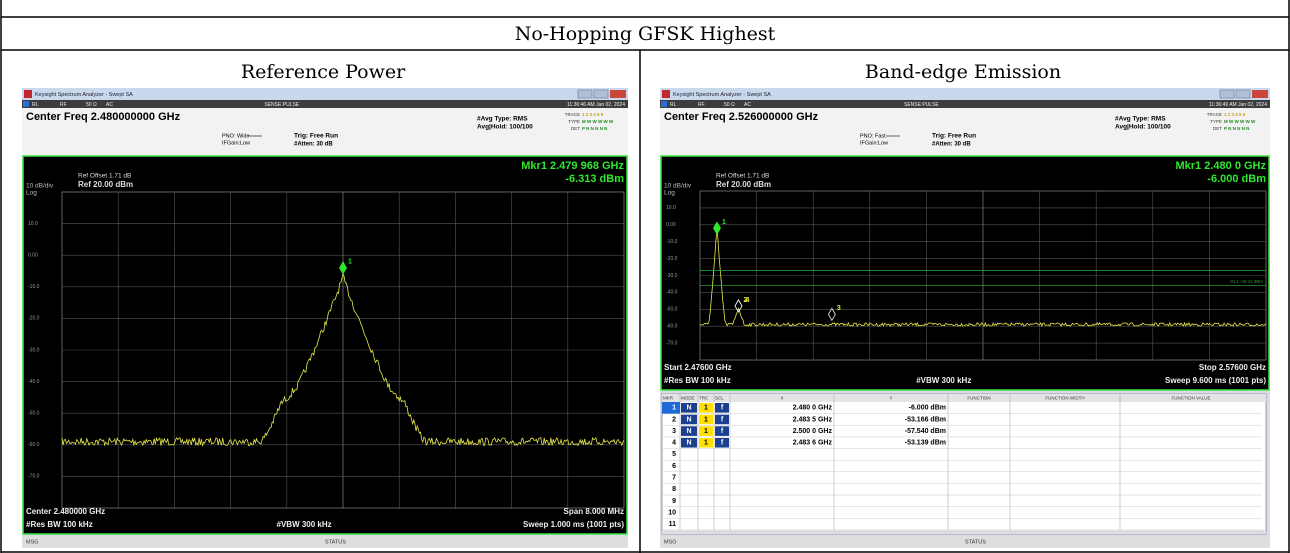  What do you see at coordinates (813, 431) in the screenshot?
I see `table-cell: 2.500 0 GHz` at bounding box center [813, 431].